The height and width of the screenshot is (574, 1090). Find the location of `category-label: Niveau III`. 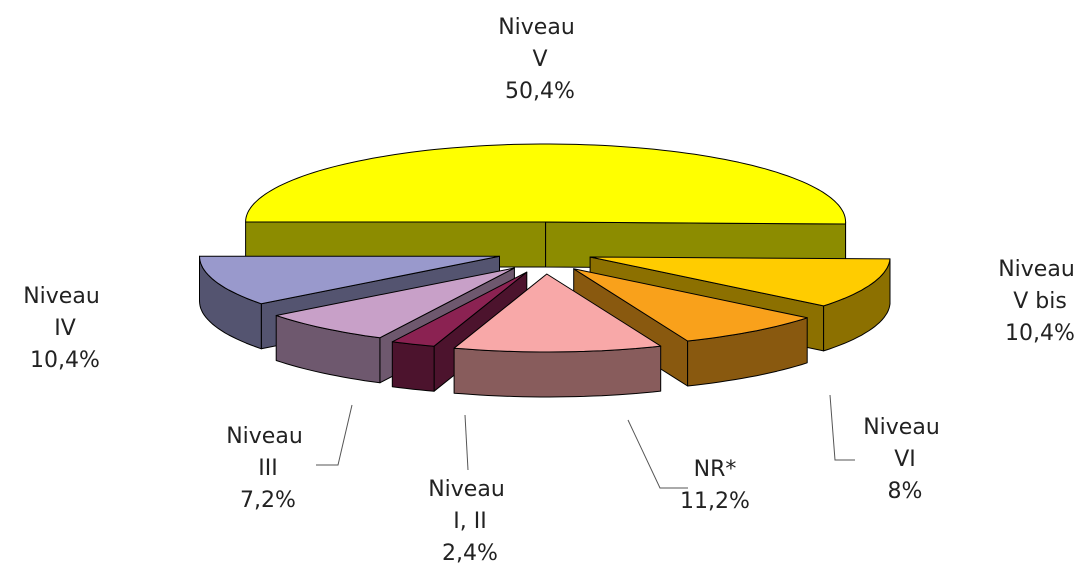

category-label: Niveau III is located at coordinates (268, 452).